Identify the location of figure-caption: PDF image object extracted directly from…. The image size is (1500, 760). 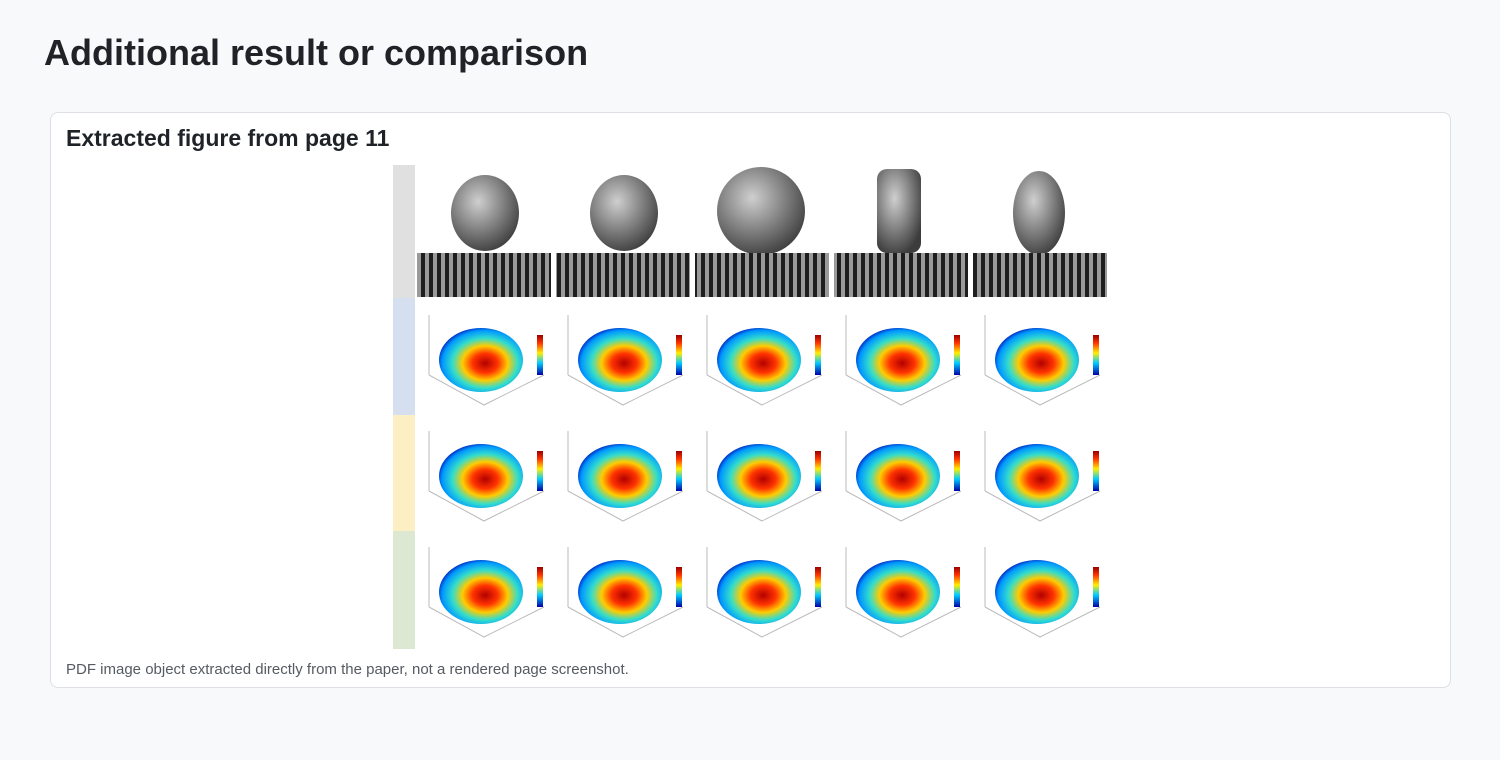
(347, 669).